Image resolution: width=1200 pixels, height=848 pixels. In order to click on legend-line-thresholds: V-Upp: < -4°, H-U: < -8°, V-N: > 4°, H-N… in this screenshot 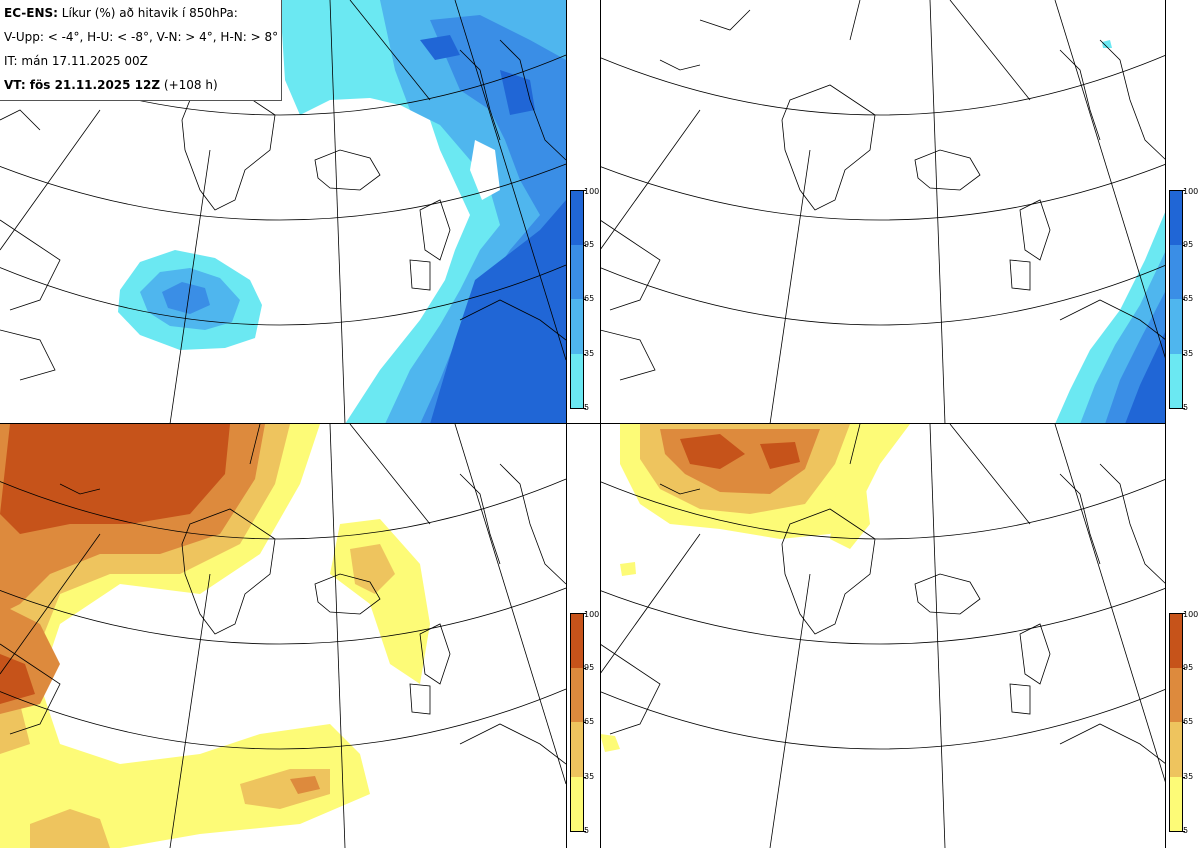, I will do `click(141, 37)`.